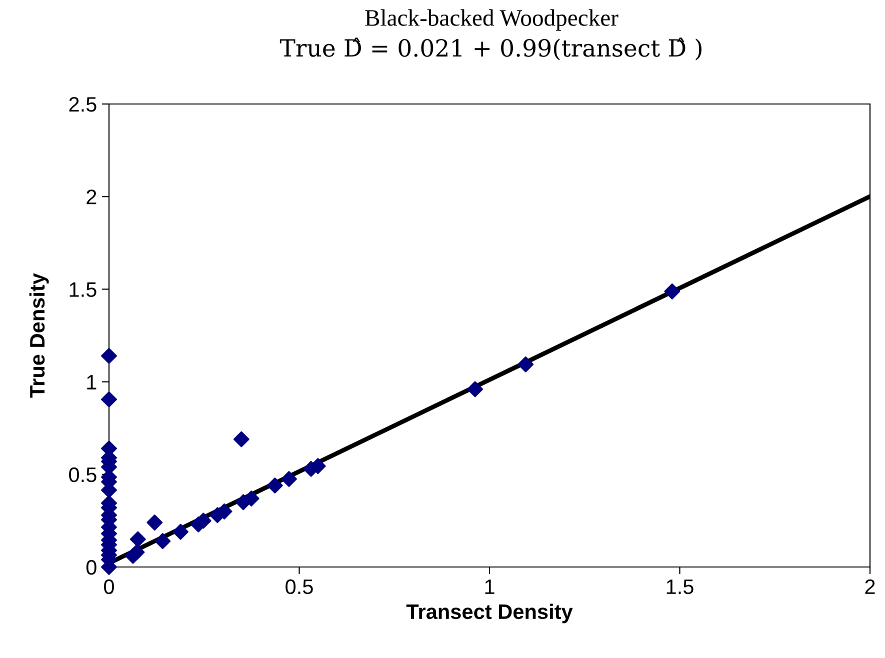 This screenshot has height=658, width=885. Describe the element at coordinates (491, 49) in the screenshot. I see `chart-subtitle: True D̂ = 0.021 + 0.99(transect D̂ )` at that location.